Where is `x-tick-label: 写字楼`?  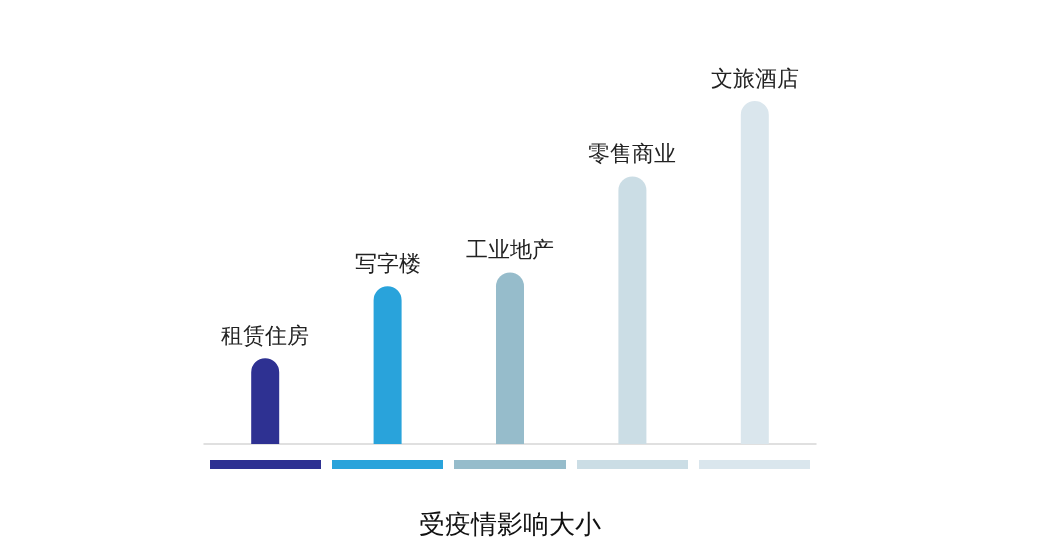
x-tick-label: 写字楼 is located at coordinates (387, 263).